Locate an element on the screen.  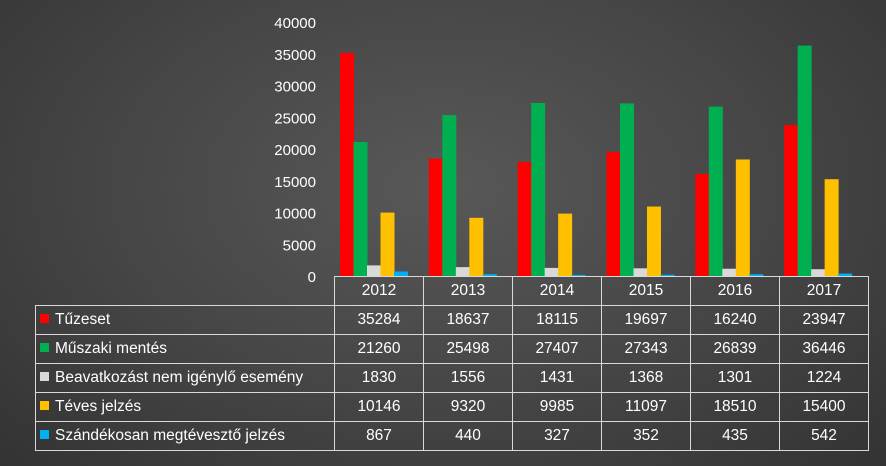
data-cell: 1301 is located at coordinates (735, 378).